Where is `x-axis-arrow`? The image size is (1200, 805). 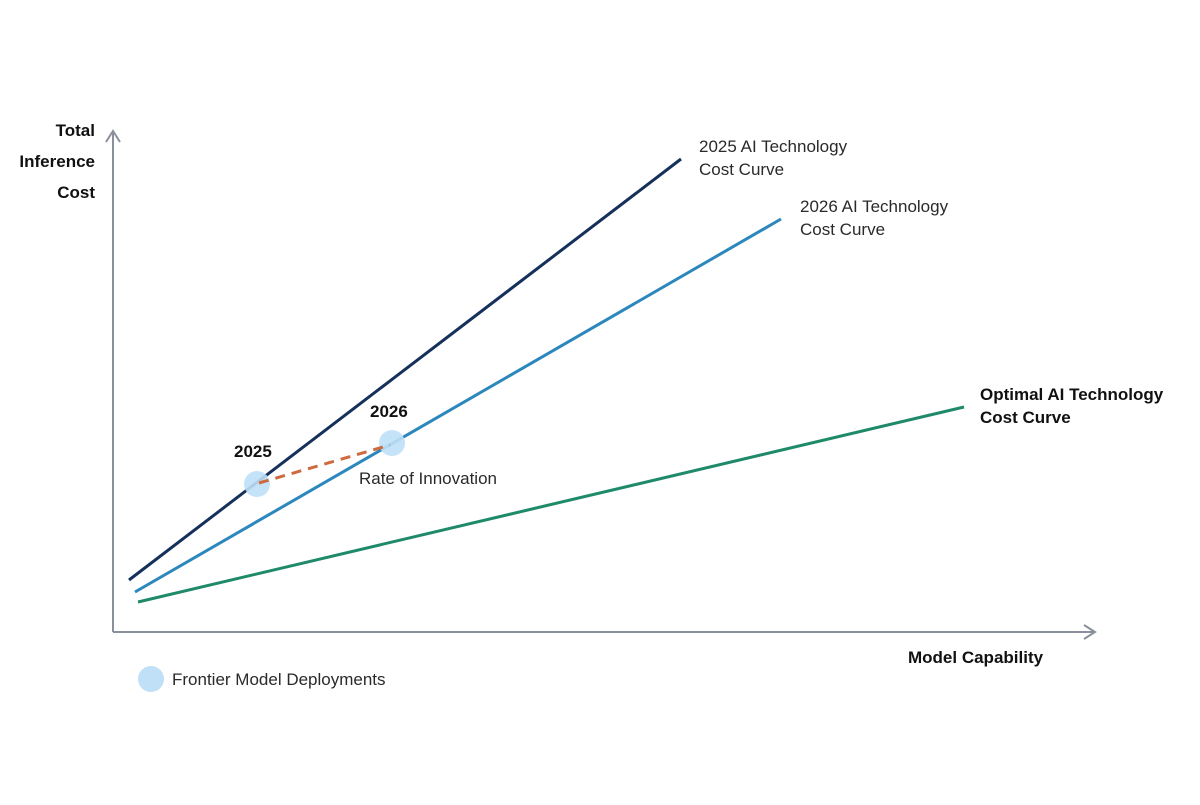
x-axis-arrow is located at coordinates (1090, 632).